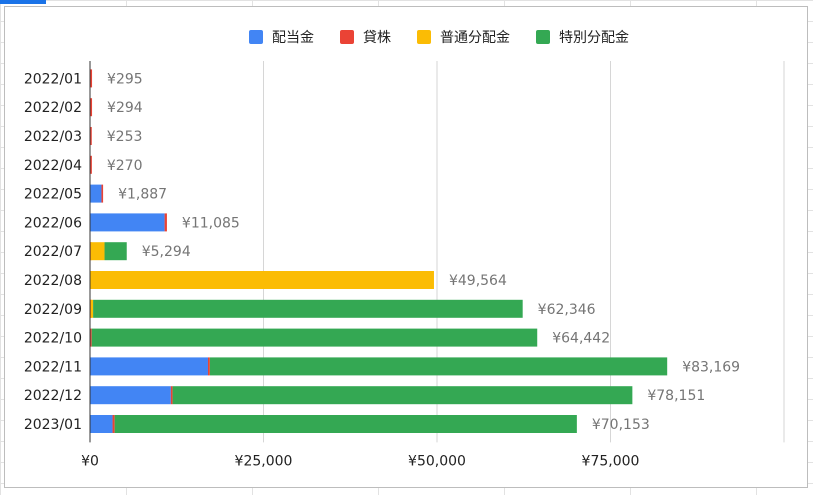 The height and width of the screenshot is (495, 813). What do you see at coordinates (377, 38) in the screenshot?
I see `legend-label: 貸株` at bounding box center [377, 38].